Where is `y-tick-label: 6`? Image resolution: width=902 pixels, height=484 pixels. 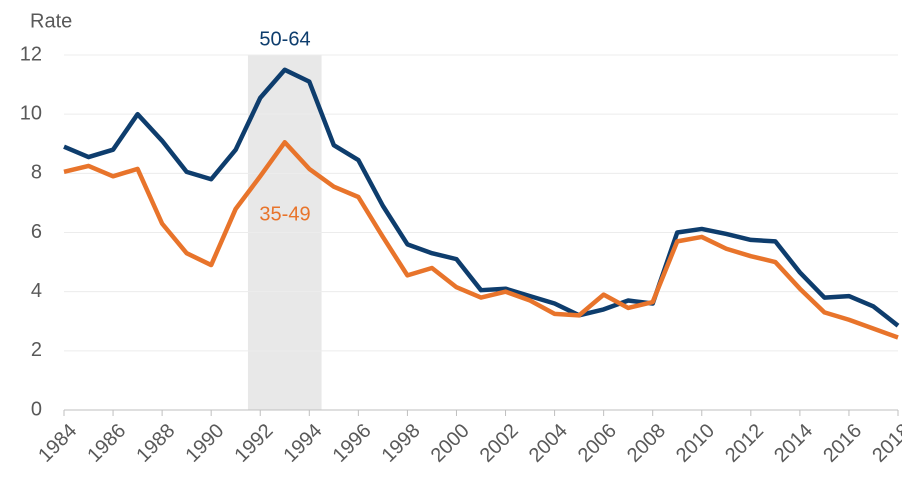 y-tick-label: 6 is located at coordinates (36, 232).